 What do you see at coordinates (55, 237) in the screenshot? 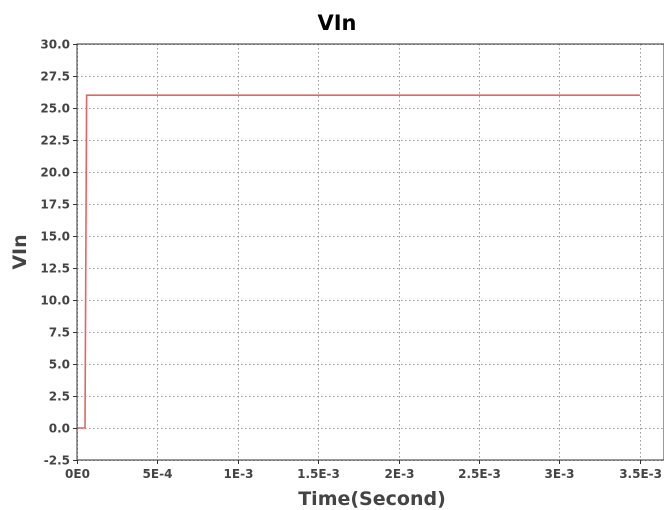
I see `y-tick-label: 15.0` at bounding box center [55, 237].